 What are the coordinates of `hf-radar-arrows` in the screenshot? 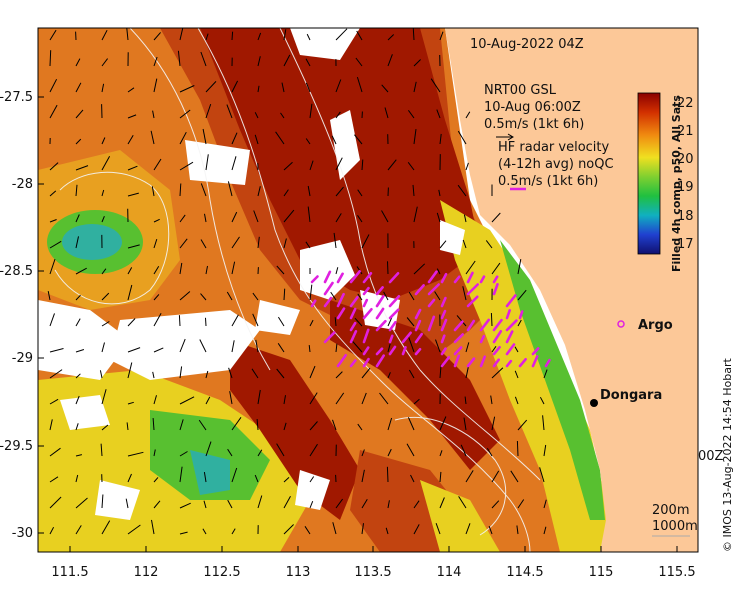 It's located at (430, 319).